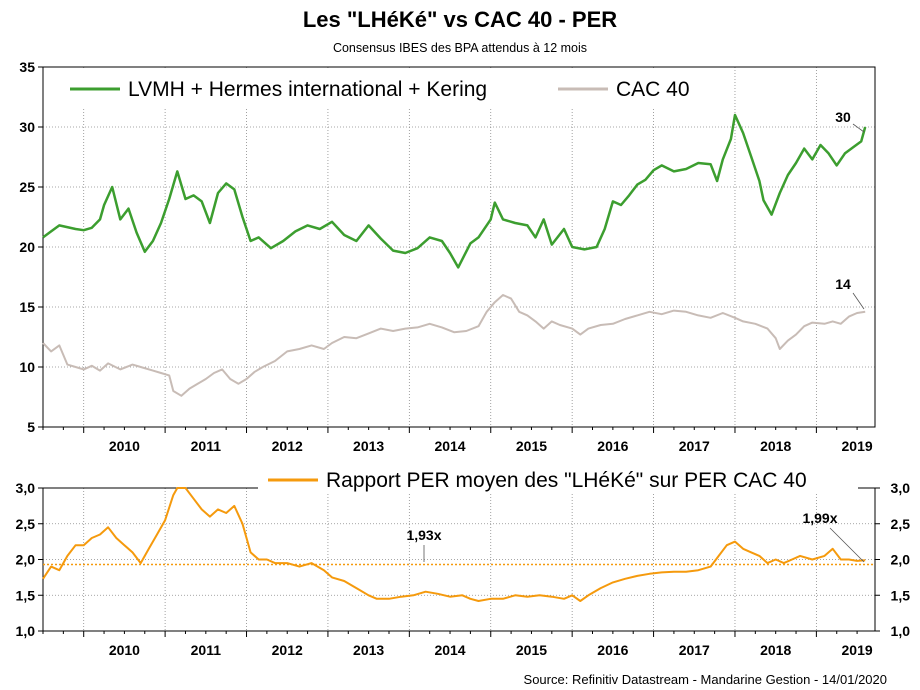  What do you see at coordinates (819, 518) in the screenshot?
I see `annotation-ratio-last: 1,99x` at bounding box center [819, 518].